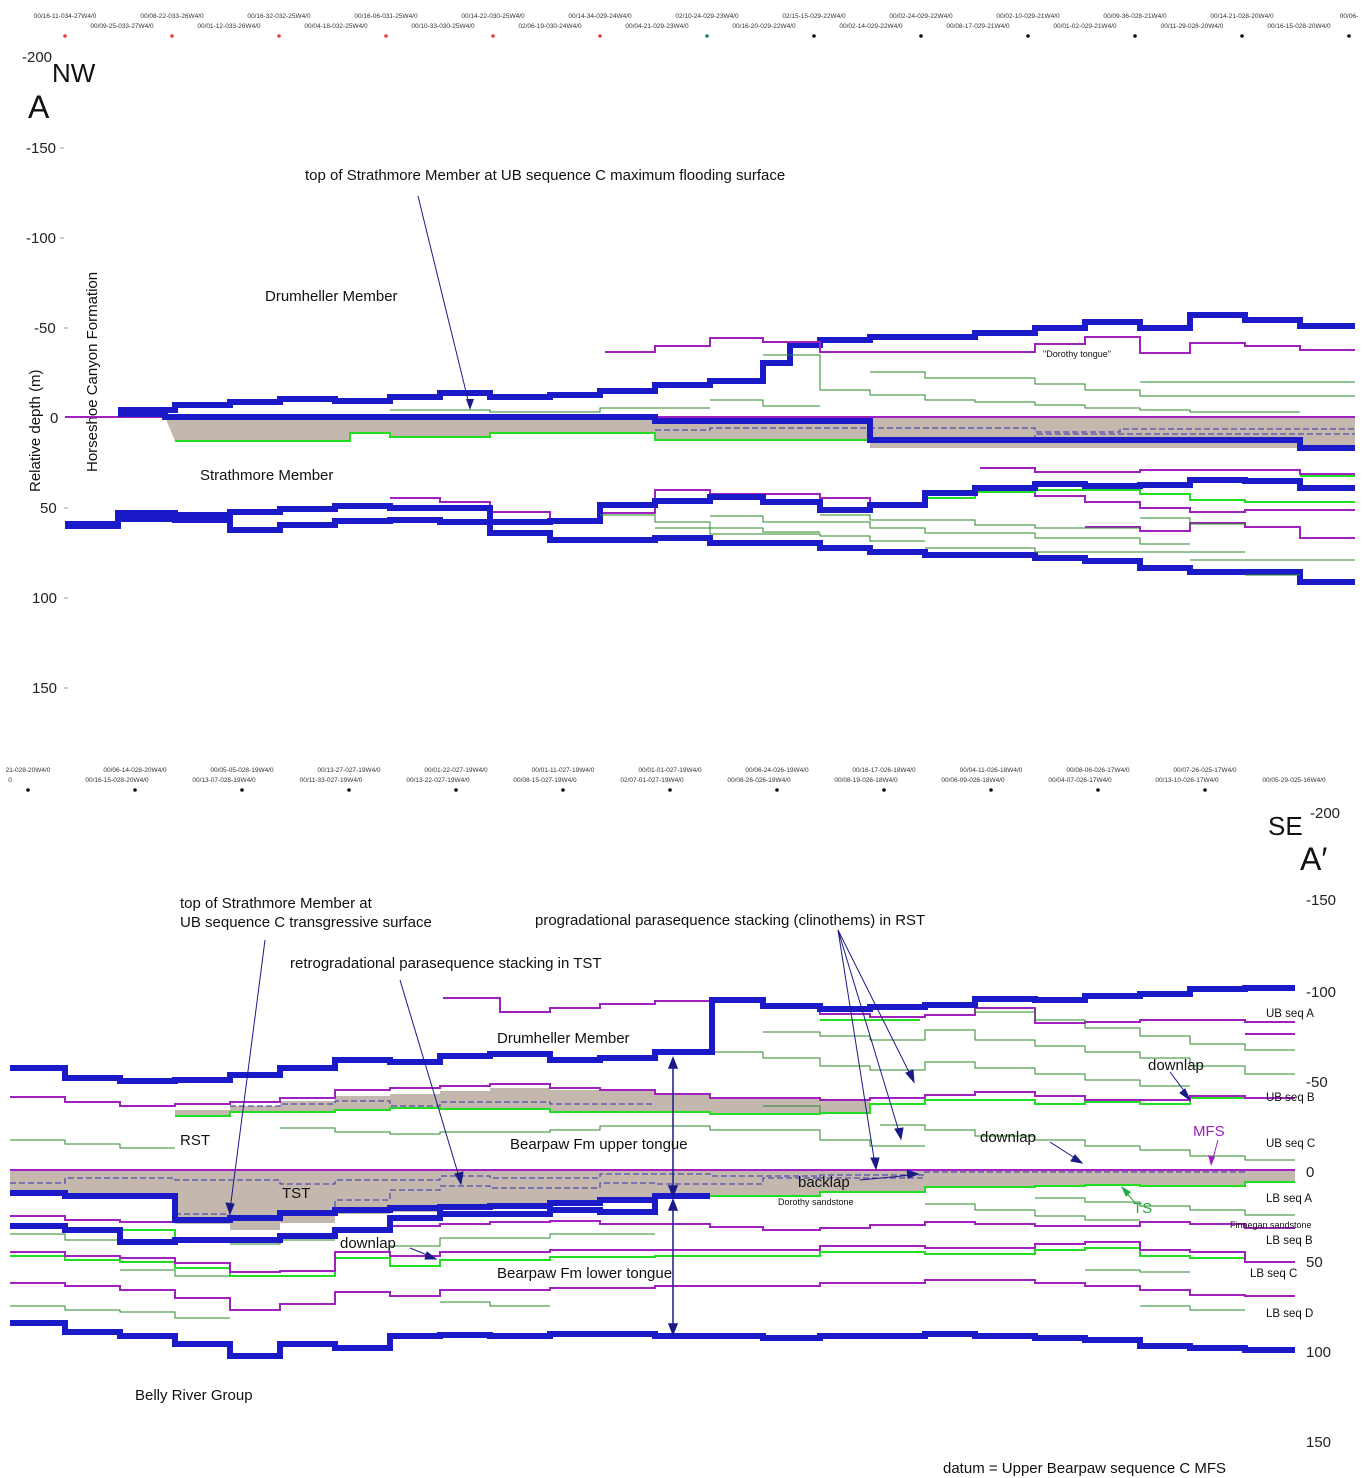  Describe the element at coordinates (1325, 813) in the screenshot. I see `bot-tick-minus-200: -200` at that location.